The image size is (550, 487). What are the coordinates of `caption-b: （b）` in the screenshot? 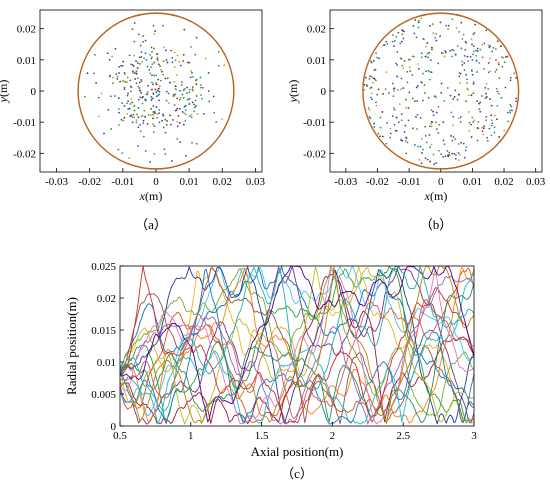 It's located at (436, 224).